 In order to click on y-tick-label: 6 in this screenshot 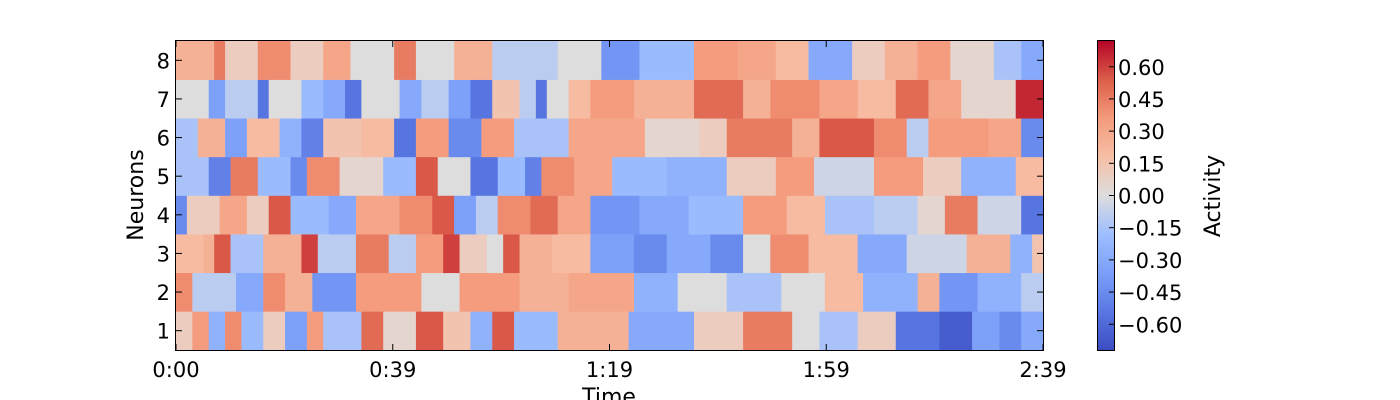, I will do `click(163, 139)`.